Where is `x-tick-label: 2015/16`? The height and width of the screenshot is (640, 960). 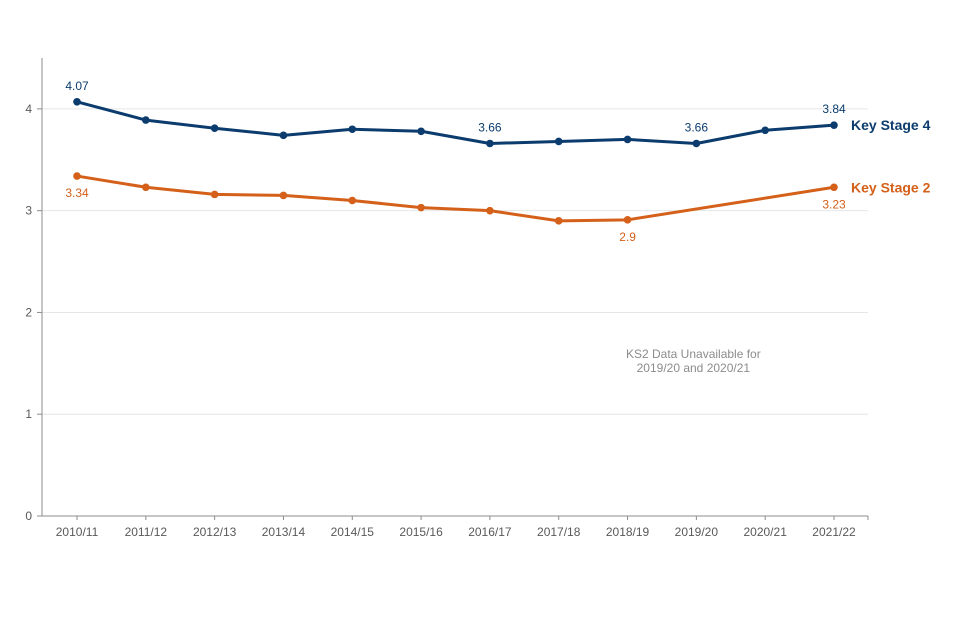
x-tick-label: 2015/16 is located at coordinates (421, 532).